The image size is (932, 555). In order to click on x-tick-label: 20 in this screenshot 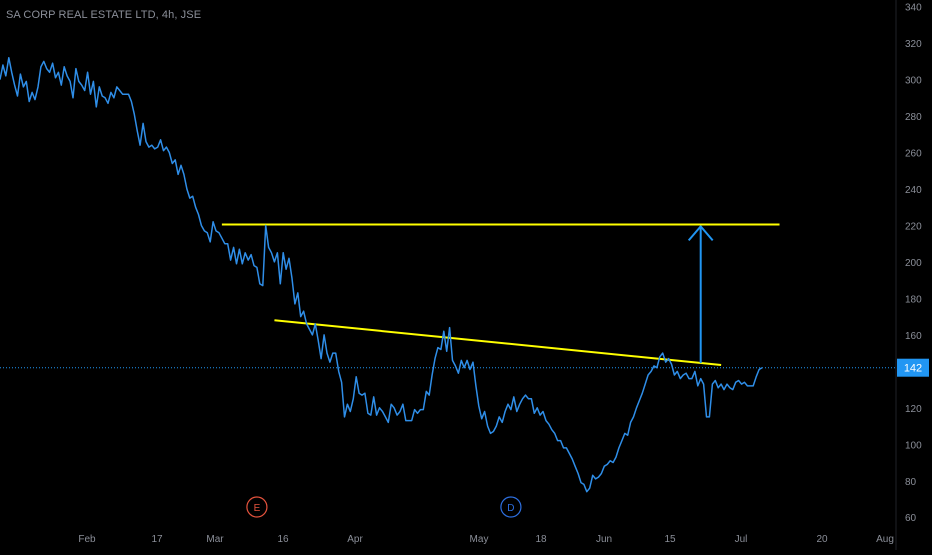, I will do `click(822, 539)`.